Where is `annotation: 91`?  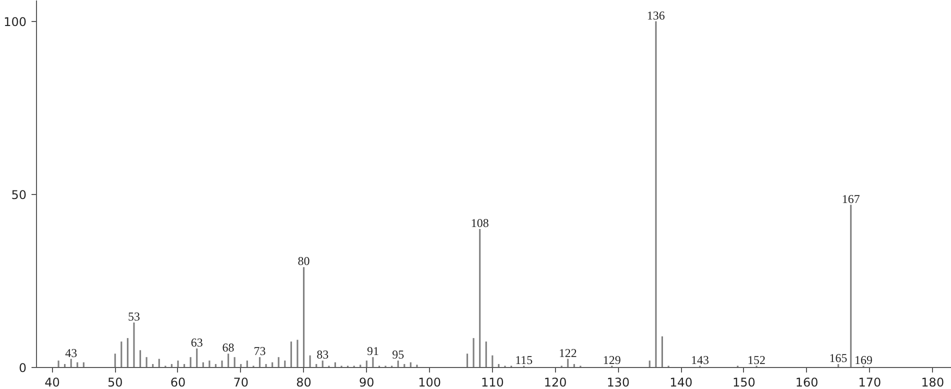 annotation: 91 is located at coordinates (372, 351).